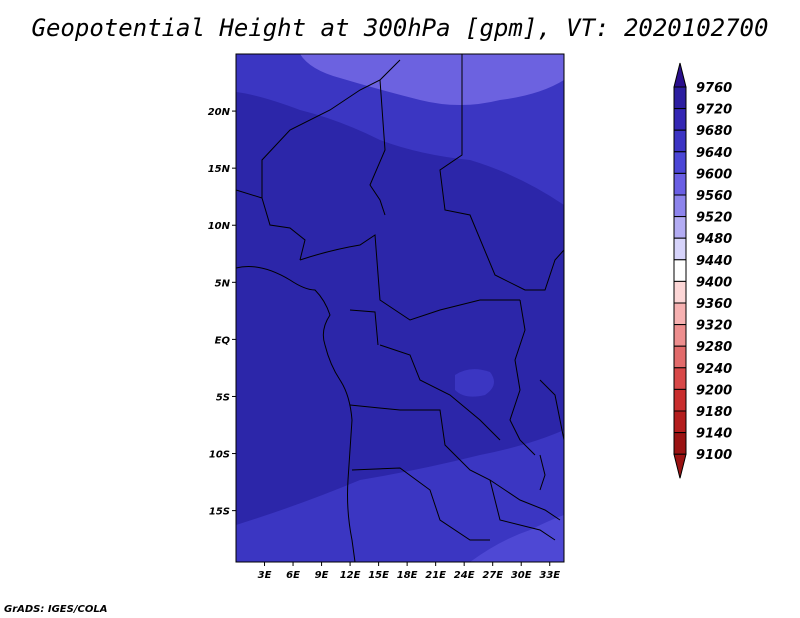 The height and width of the screenshot is (618, 800). I want to click on colorbar-bottom-arrow, so click(680, 466).